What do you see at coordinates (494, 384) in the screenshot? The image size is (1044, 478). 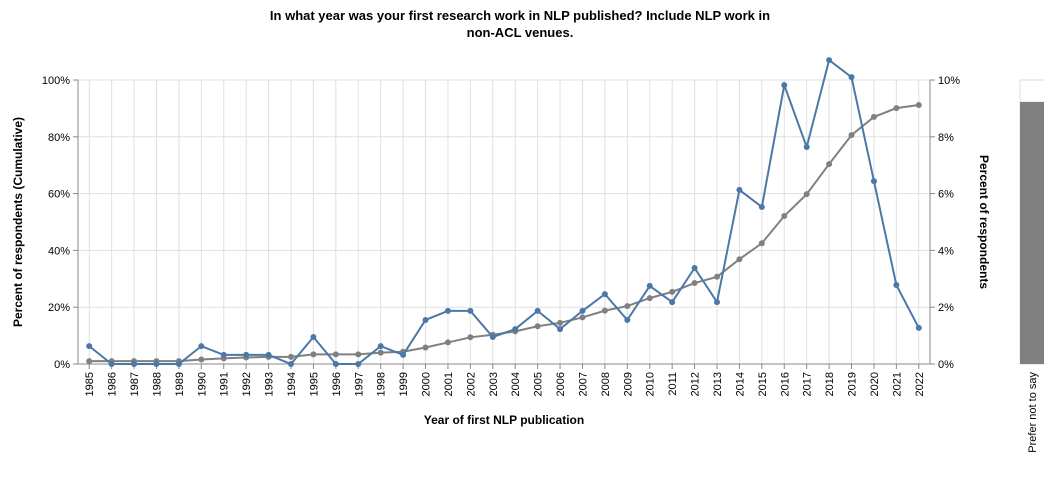 I see `x-tick-label: 2003` at bounding box center [494, 384].